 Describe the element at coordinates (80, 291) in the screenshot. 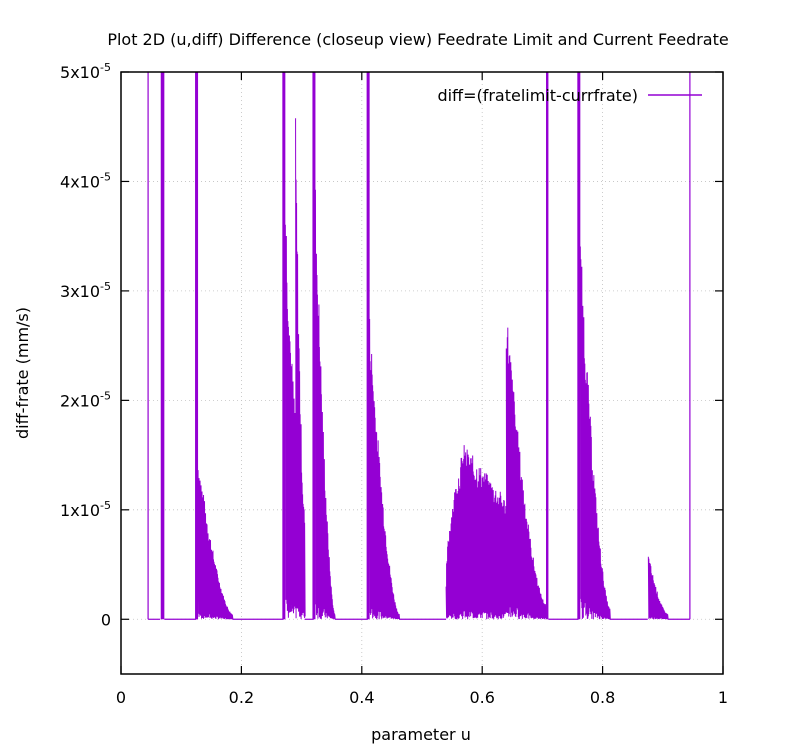

I see `y-tick-mantissa: 3x10` at that location.